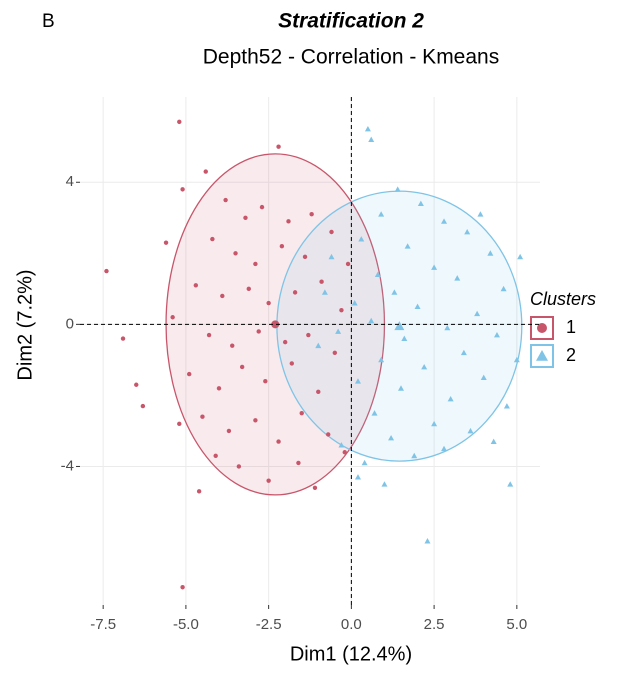 This screenshot has width=622, height=674. I want to click on chart-subtitle: Depth52 - Correlation - Kmeans, so click(351, 57).